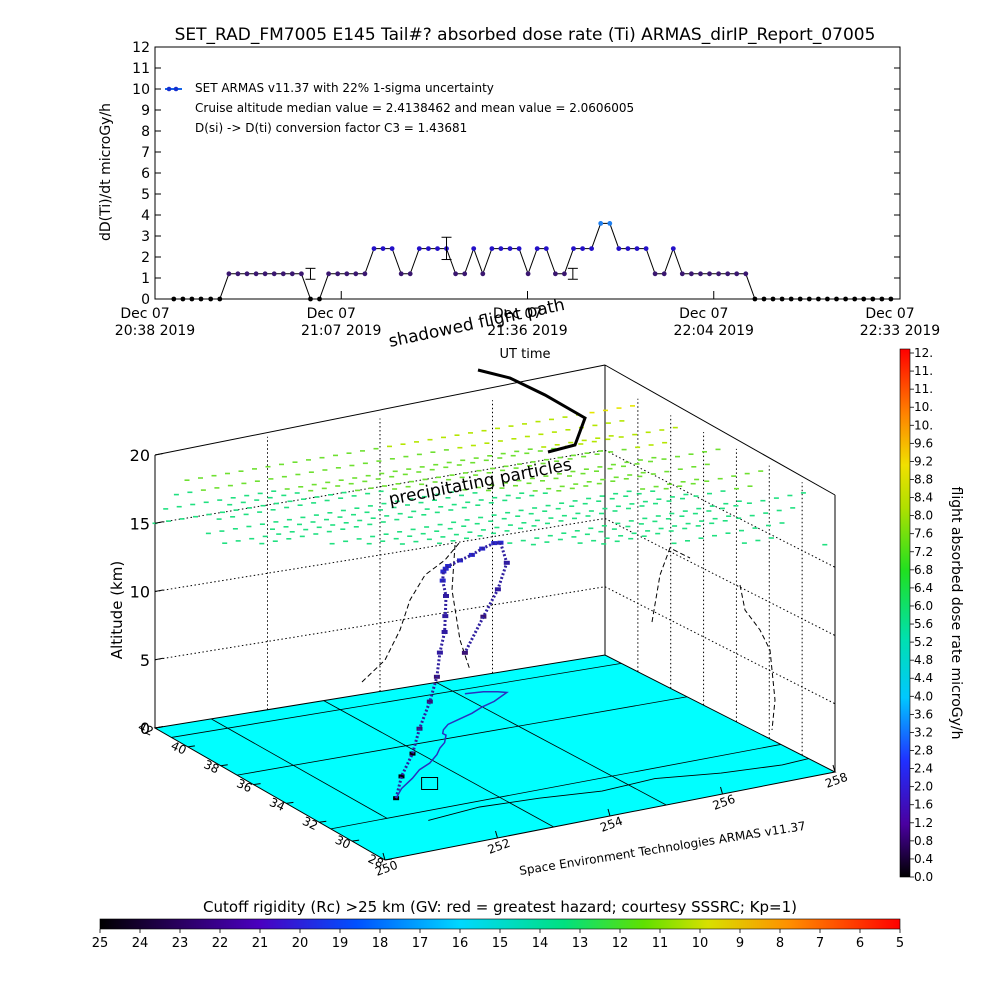 This screenshot has height=1000, width=1000. I want to click on x-tick-label-time: 21:07 2019, so click(341, 331).